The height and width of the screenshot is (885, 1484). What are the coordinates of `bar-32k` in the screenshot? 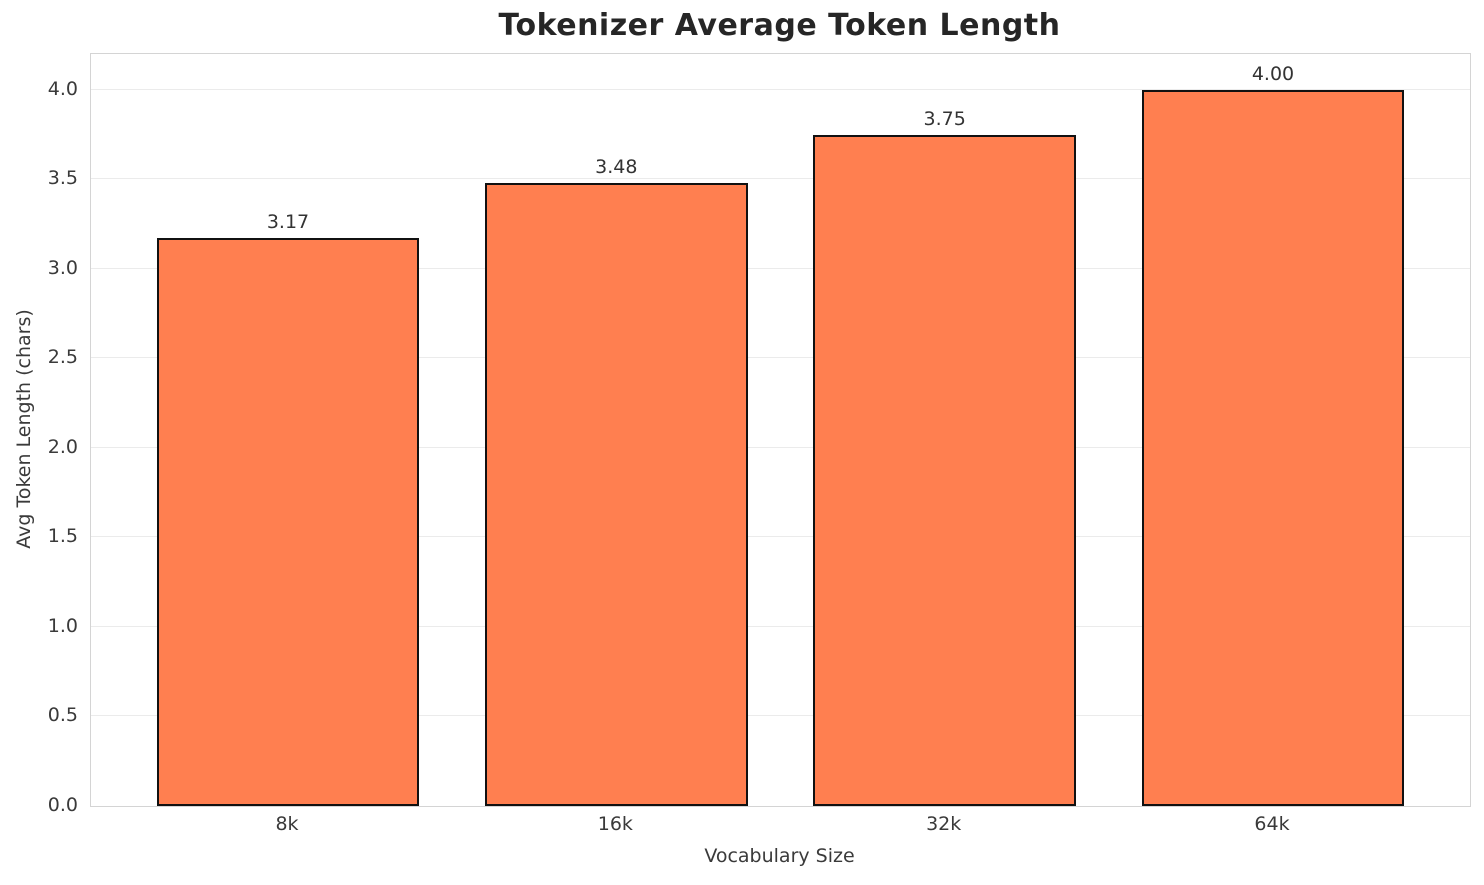 It's located at (944, 470).